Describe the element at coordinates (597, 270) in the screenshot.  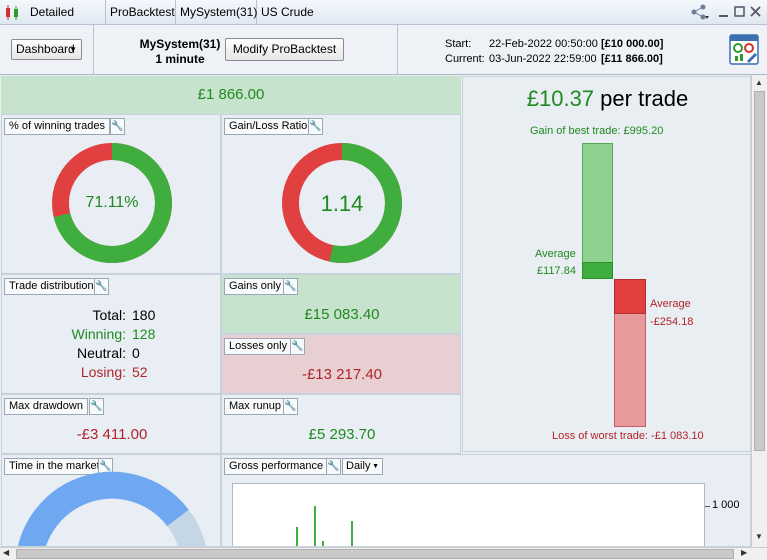
I see `average-gain-bar` at that location.